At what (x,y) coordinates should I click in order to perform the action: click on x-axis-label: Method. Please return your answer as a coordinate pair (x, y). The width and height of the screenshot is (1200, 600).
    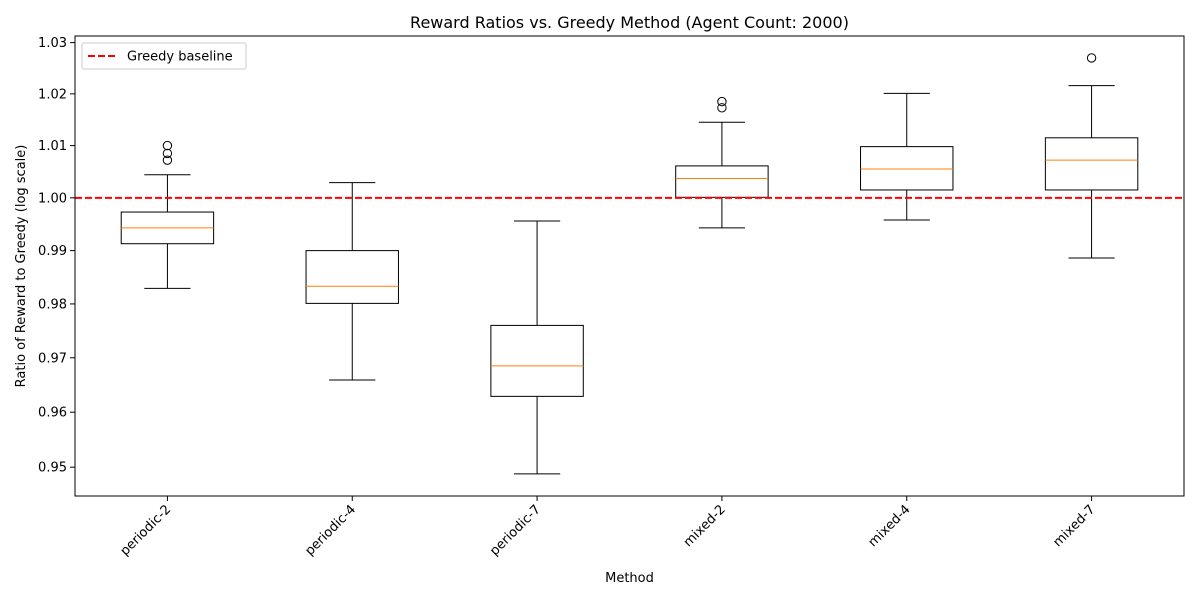
    Looking at the image, I should click on (629, 578).